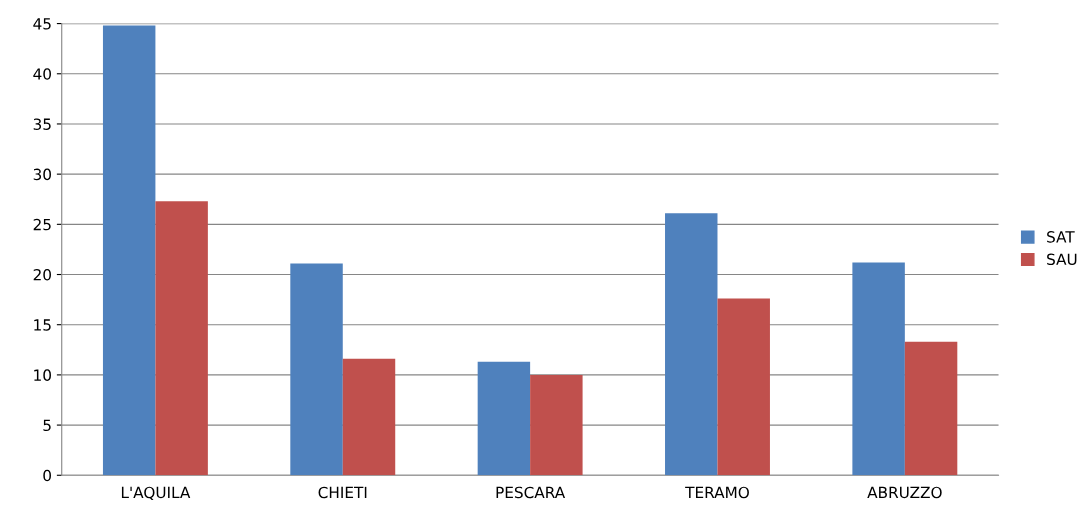  What do you see at coordinates (42, 174) in the screenshot?
I see `y-tick-label: 30` at bounding box center [42, 174].